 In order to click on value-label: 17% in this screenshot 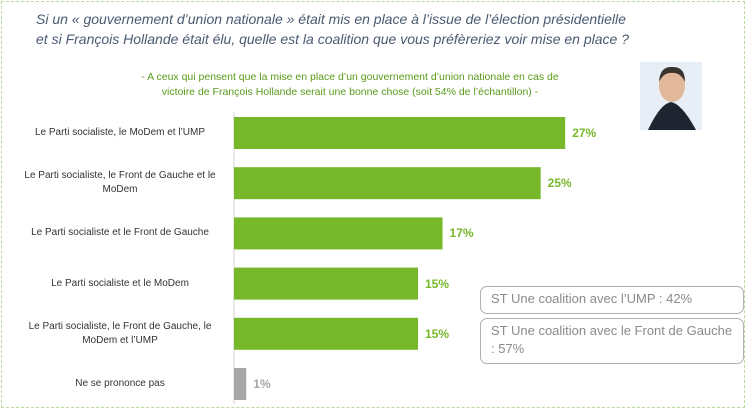, I will do `click(461, 233)`.